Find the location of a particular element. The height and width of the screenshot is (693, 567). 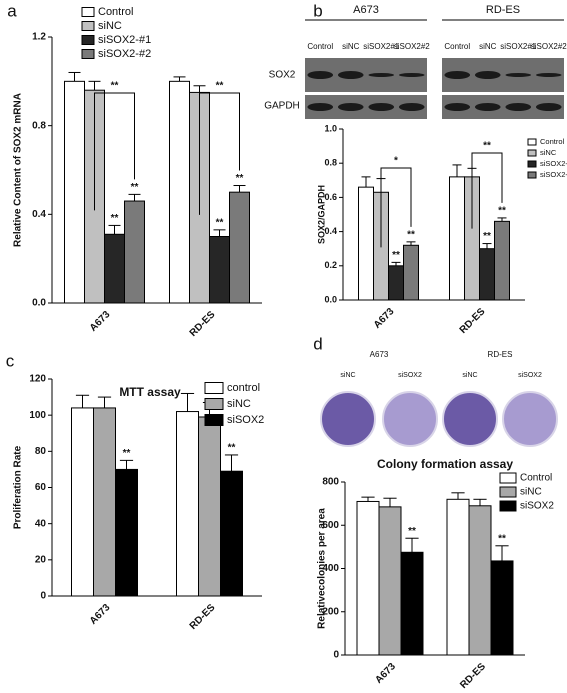

plate-group-label: RD-ES is located at coordinates (500, 354).